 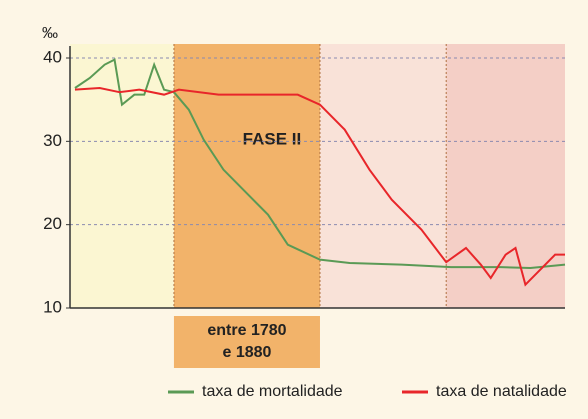 What do you see at coordinates (52, 140) in the screenshot?
I see `y-tick-label: 30` at bounding box center [52, 140].